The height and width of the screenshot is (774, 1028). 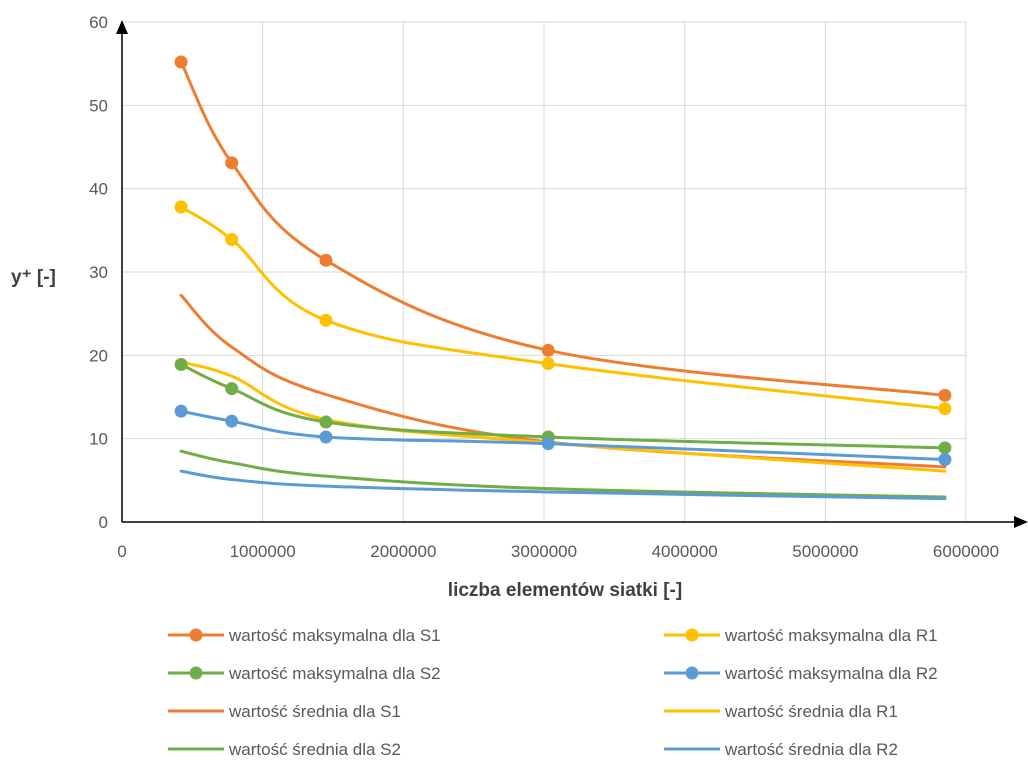 I want to click on legend-label: wartość maksymalna dla R1, so click(x=831, y=635).